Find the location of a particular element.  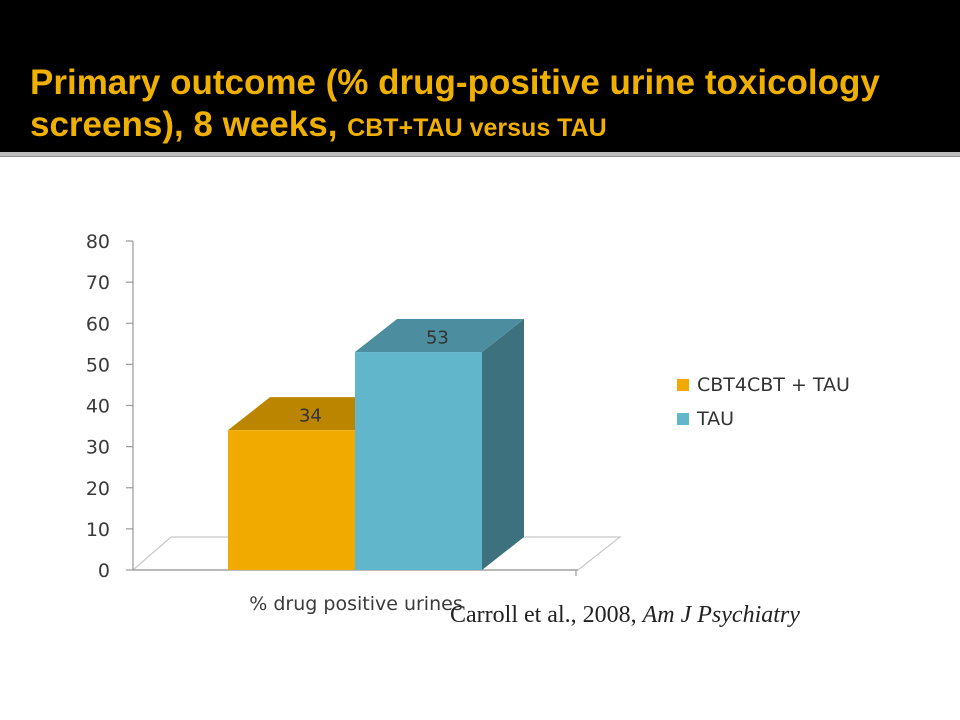

y-tick-label: 40 is located at coordinates (98, 407).